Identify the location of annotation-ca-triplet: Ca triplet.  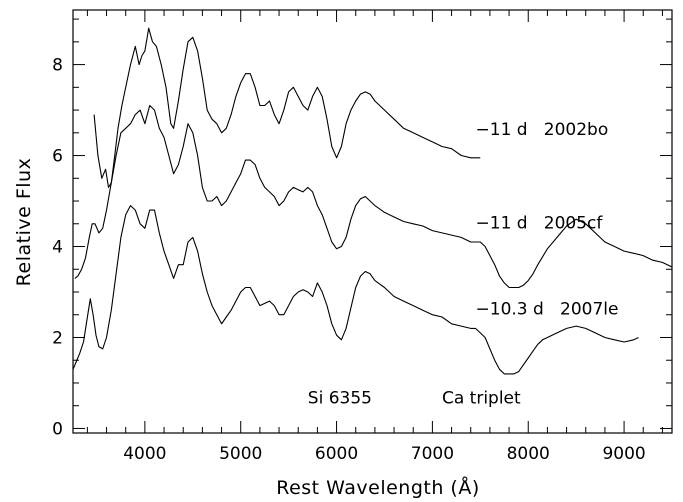
(481, 398).